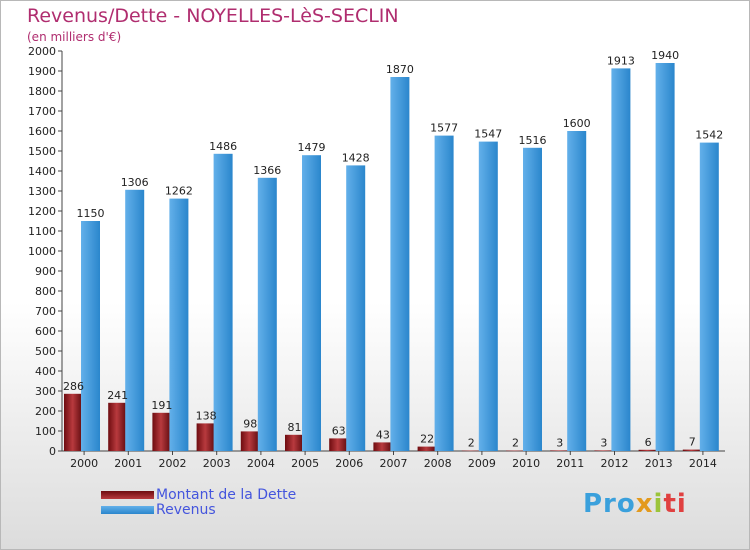 This screenshot has width=750, height=550. Describe the element at coordinates (45, 391) in the screenshot. I see `y-tick-label: 300` at that location.